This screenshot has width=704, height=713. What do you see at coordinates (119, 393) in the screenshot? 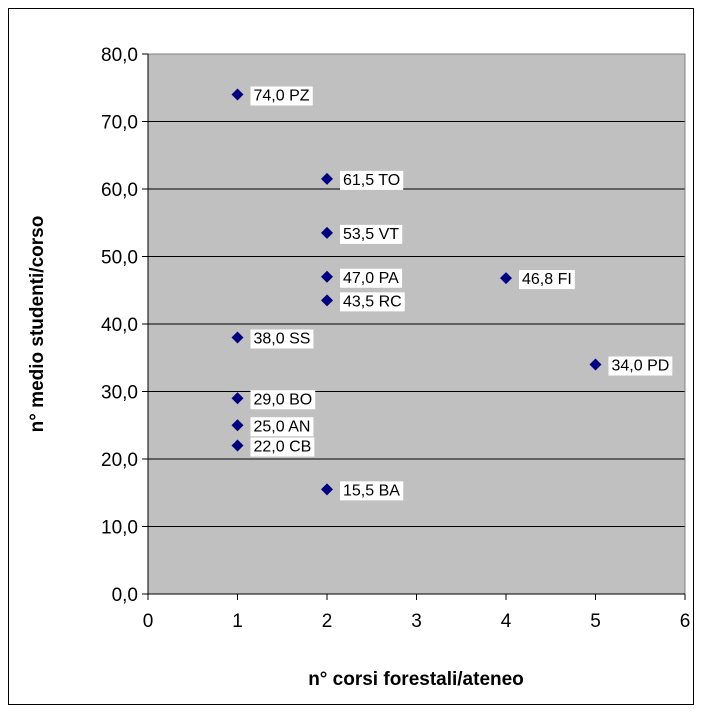
I see `y-tick-label: 30,0` at bounding box center [119, 393].